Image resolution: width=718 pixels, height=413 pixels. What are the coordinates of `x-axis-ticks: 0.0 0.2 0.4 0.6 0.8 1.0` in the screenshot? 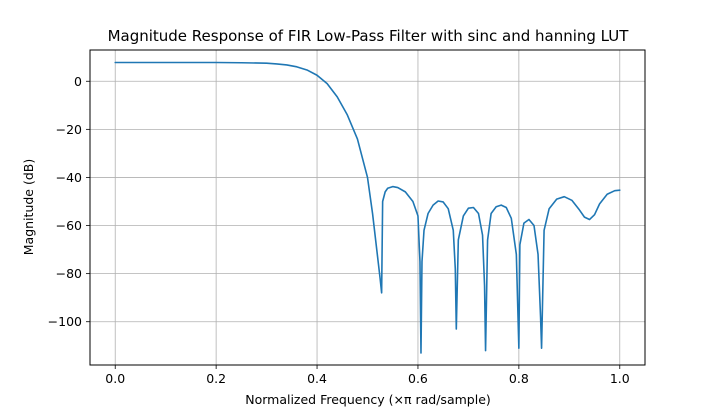 It's located at (367, 375).